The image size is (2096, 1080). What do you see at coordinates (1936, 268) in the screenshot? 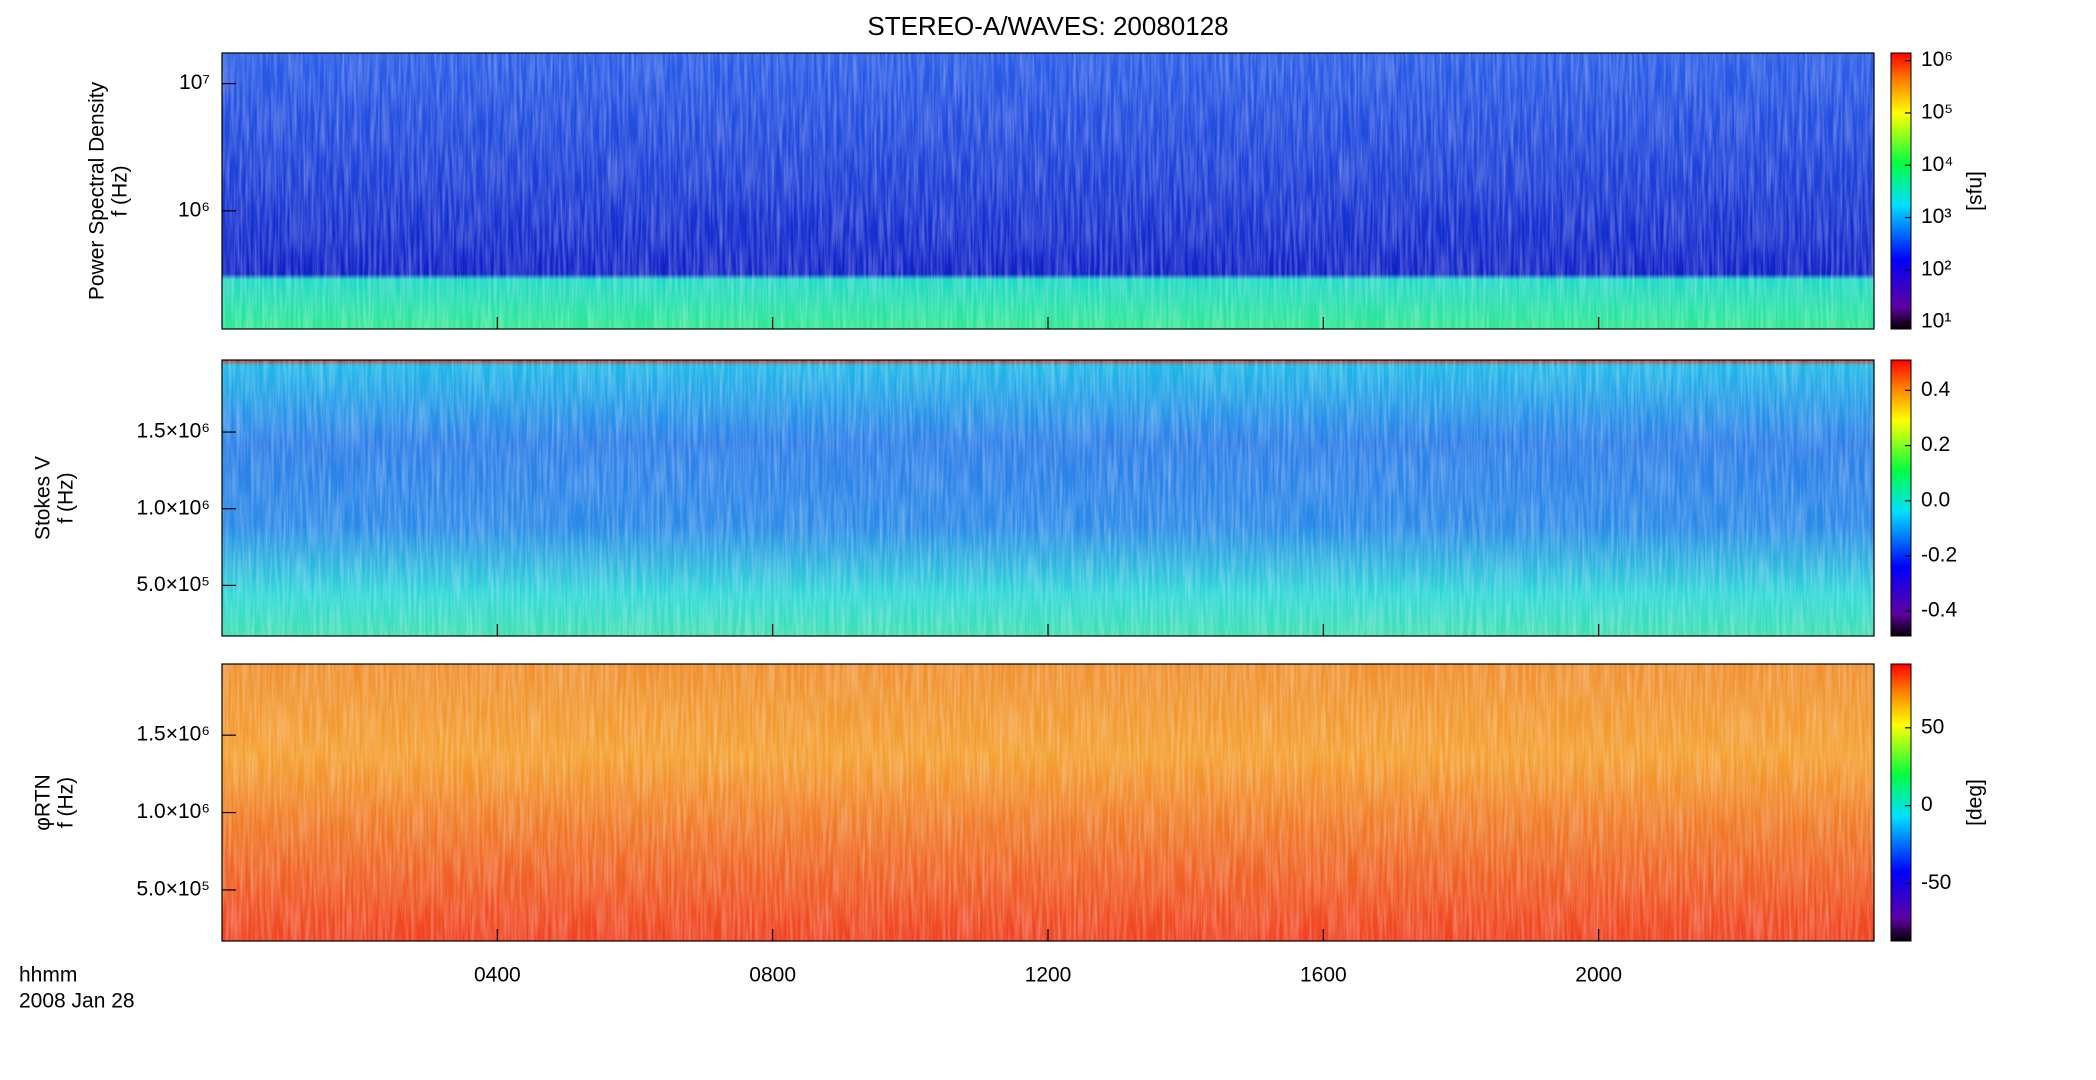
I see `colorbar-tick-label: 10²` at bounding box center [1936, 268].